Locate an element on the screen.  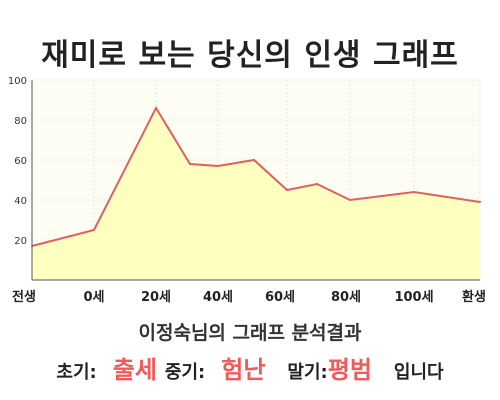
x-tick-label: 환생 is located at coordinates (474, 297).